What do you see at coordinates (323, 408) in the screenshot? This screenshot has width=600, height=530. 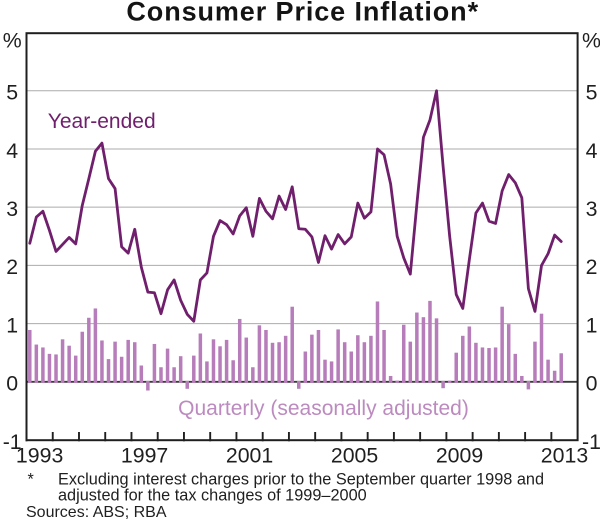 I see `svg-text:Quarterly (seasonally adjusted: Quarterly (seasonally adjusted)` at bounding box center [323, 408].